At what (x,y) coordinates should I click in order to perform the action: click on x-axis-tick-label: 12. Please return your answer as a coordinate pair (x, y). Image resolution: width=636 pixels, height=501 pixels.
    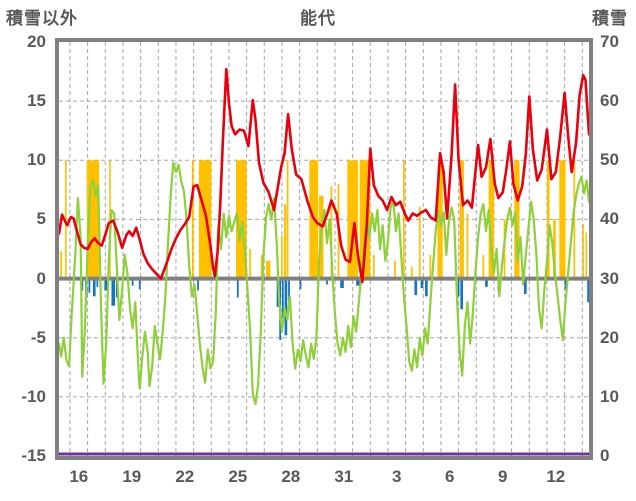
    Looking at the image, I should click on (556, 476).